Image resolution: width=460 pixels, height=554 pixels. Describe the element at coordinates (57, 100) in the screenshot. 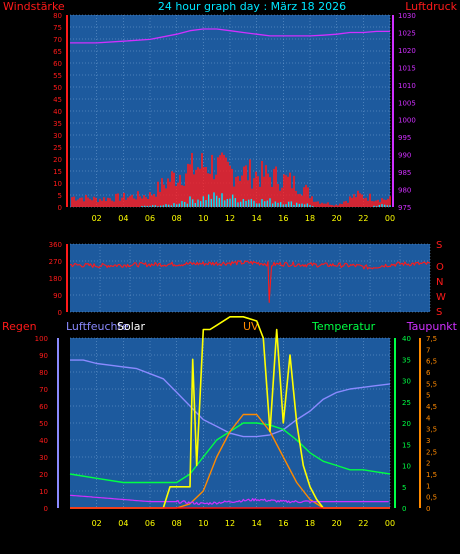

I see `left-tick-label: 45` at that location.